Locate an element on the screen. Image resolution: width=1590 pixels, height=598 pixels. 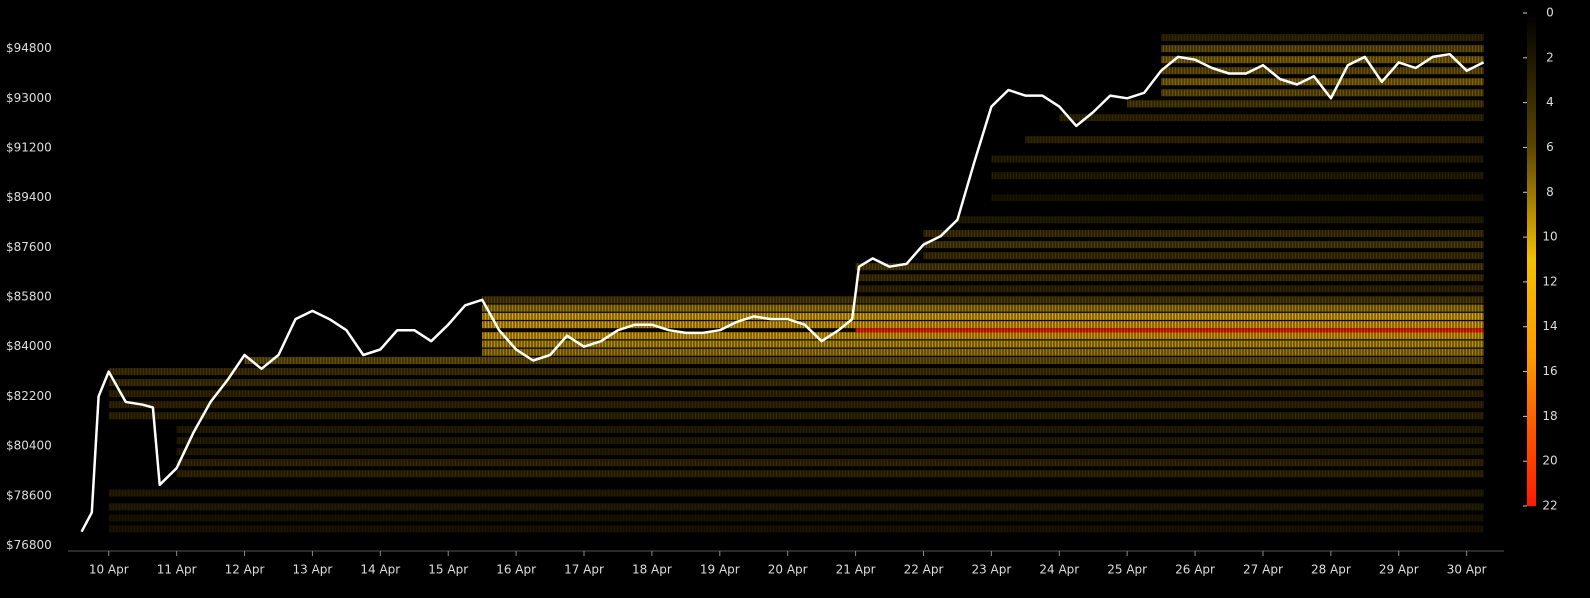
x-tick-label: 22 Apr is located at coordinates (924, 570).